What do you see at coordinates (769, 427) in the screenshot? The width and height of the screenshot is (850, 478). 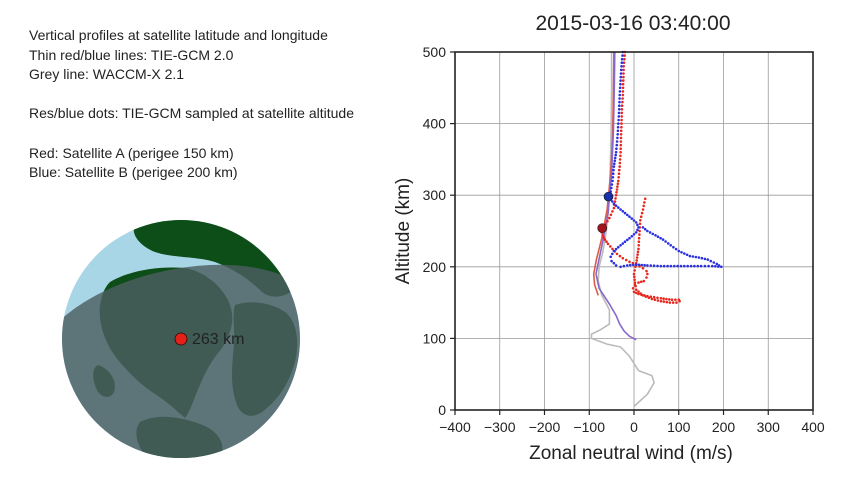 I see `x-tick-label: 300` at bounding box center [769, 427].